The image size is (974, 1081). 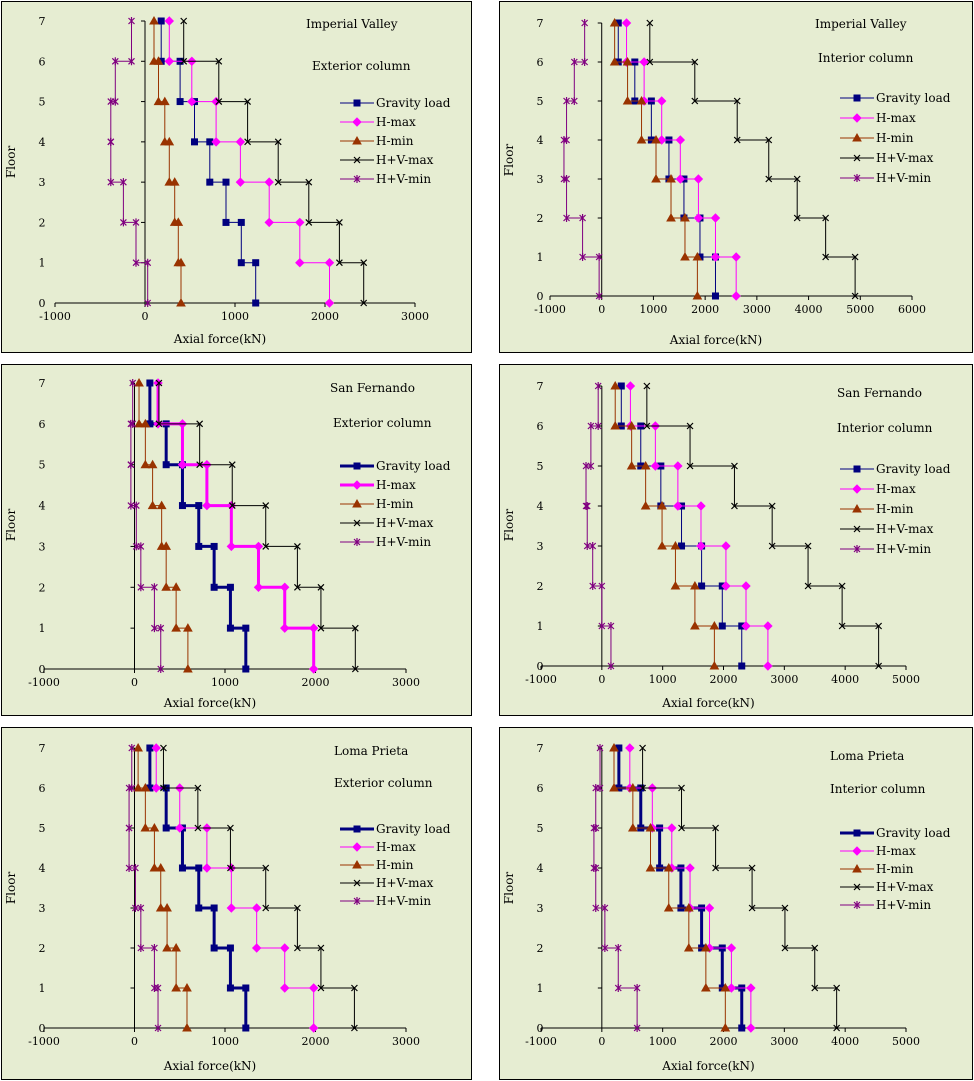 I want to click on legend-label: H-min, so click(x=895, y=509).